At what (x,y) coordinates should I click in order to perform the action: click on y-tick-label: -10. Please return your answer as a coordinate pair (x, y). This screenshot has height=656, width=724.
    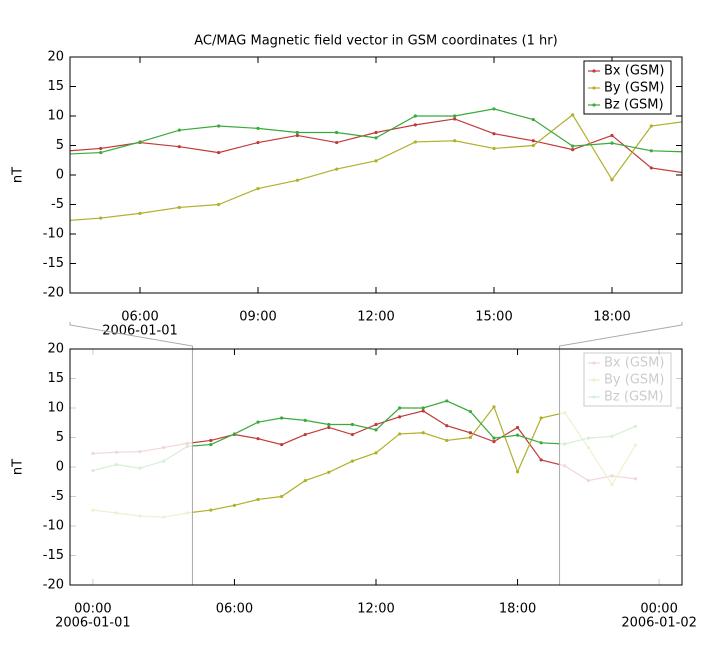
    Looking at the image, I should click on (53, 526).